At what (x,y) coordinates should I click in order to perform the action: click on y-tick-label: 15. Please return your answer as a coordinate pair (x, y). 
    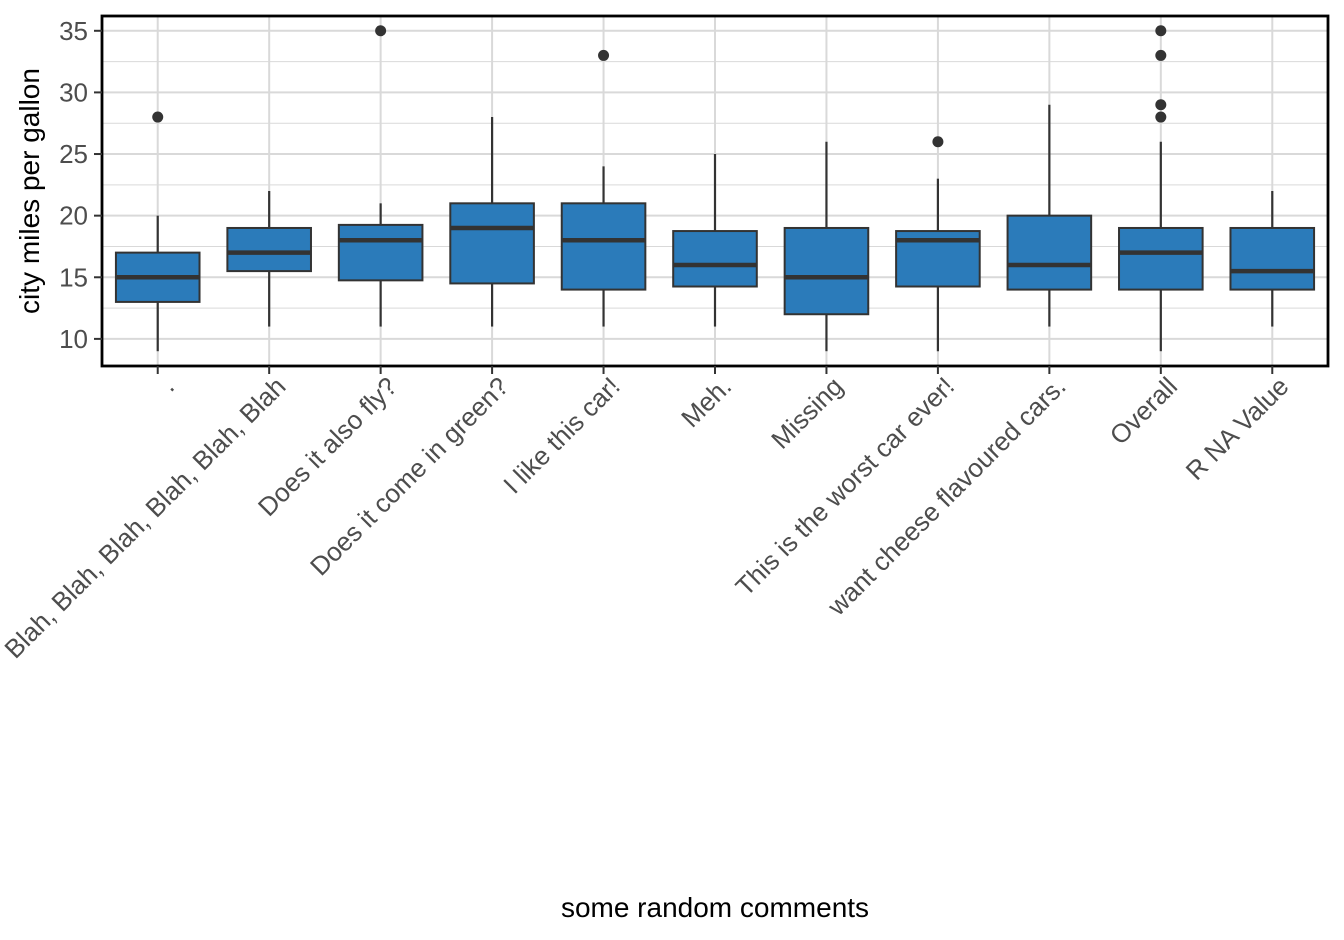
    Looking at the image, I should click on (73, 277).